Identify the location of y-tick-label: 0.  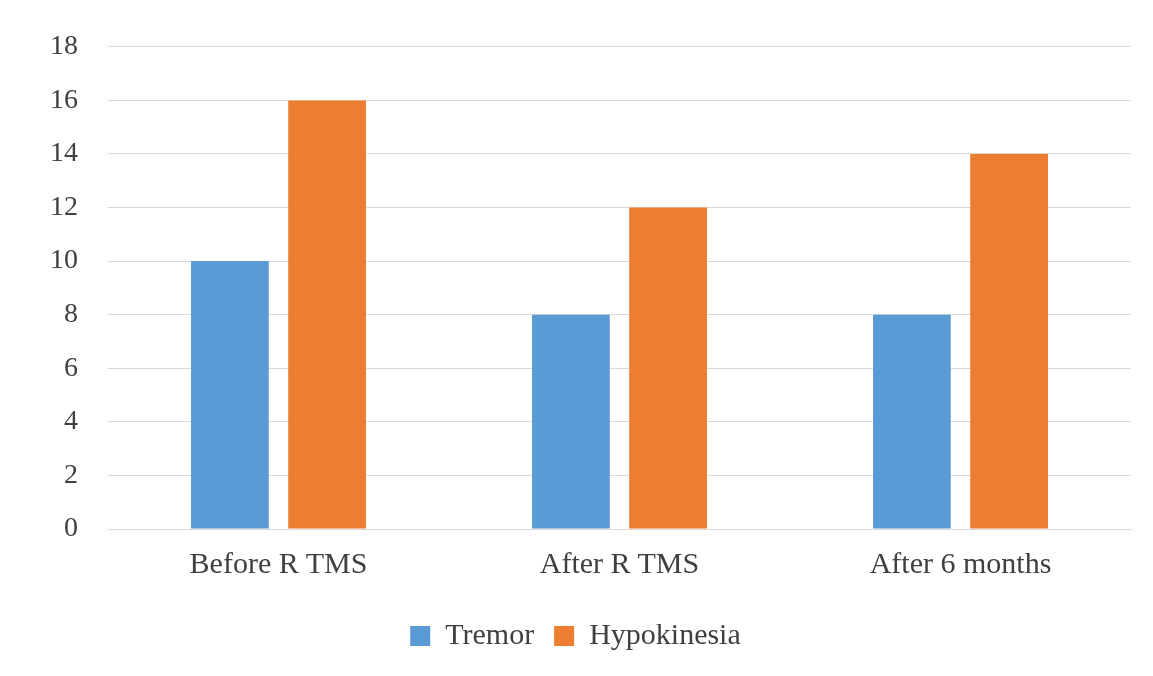
(71, 527).